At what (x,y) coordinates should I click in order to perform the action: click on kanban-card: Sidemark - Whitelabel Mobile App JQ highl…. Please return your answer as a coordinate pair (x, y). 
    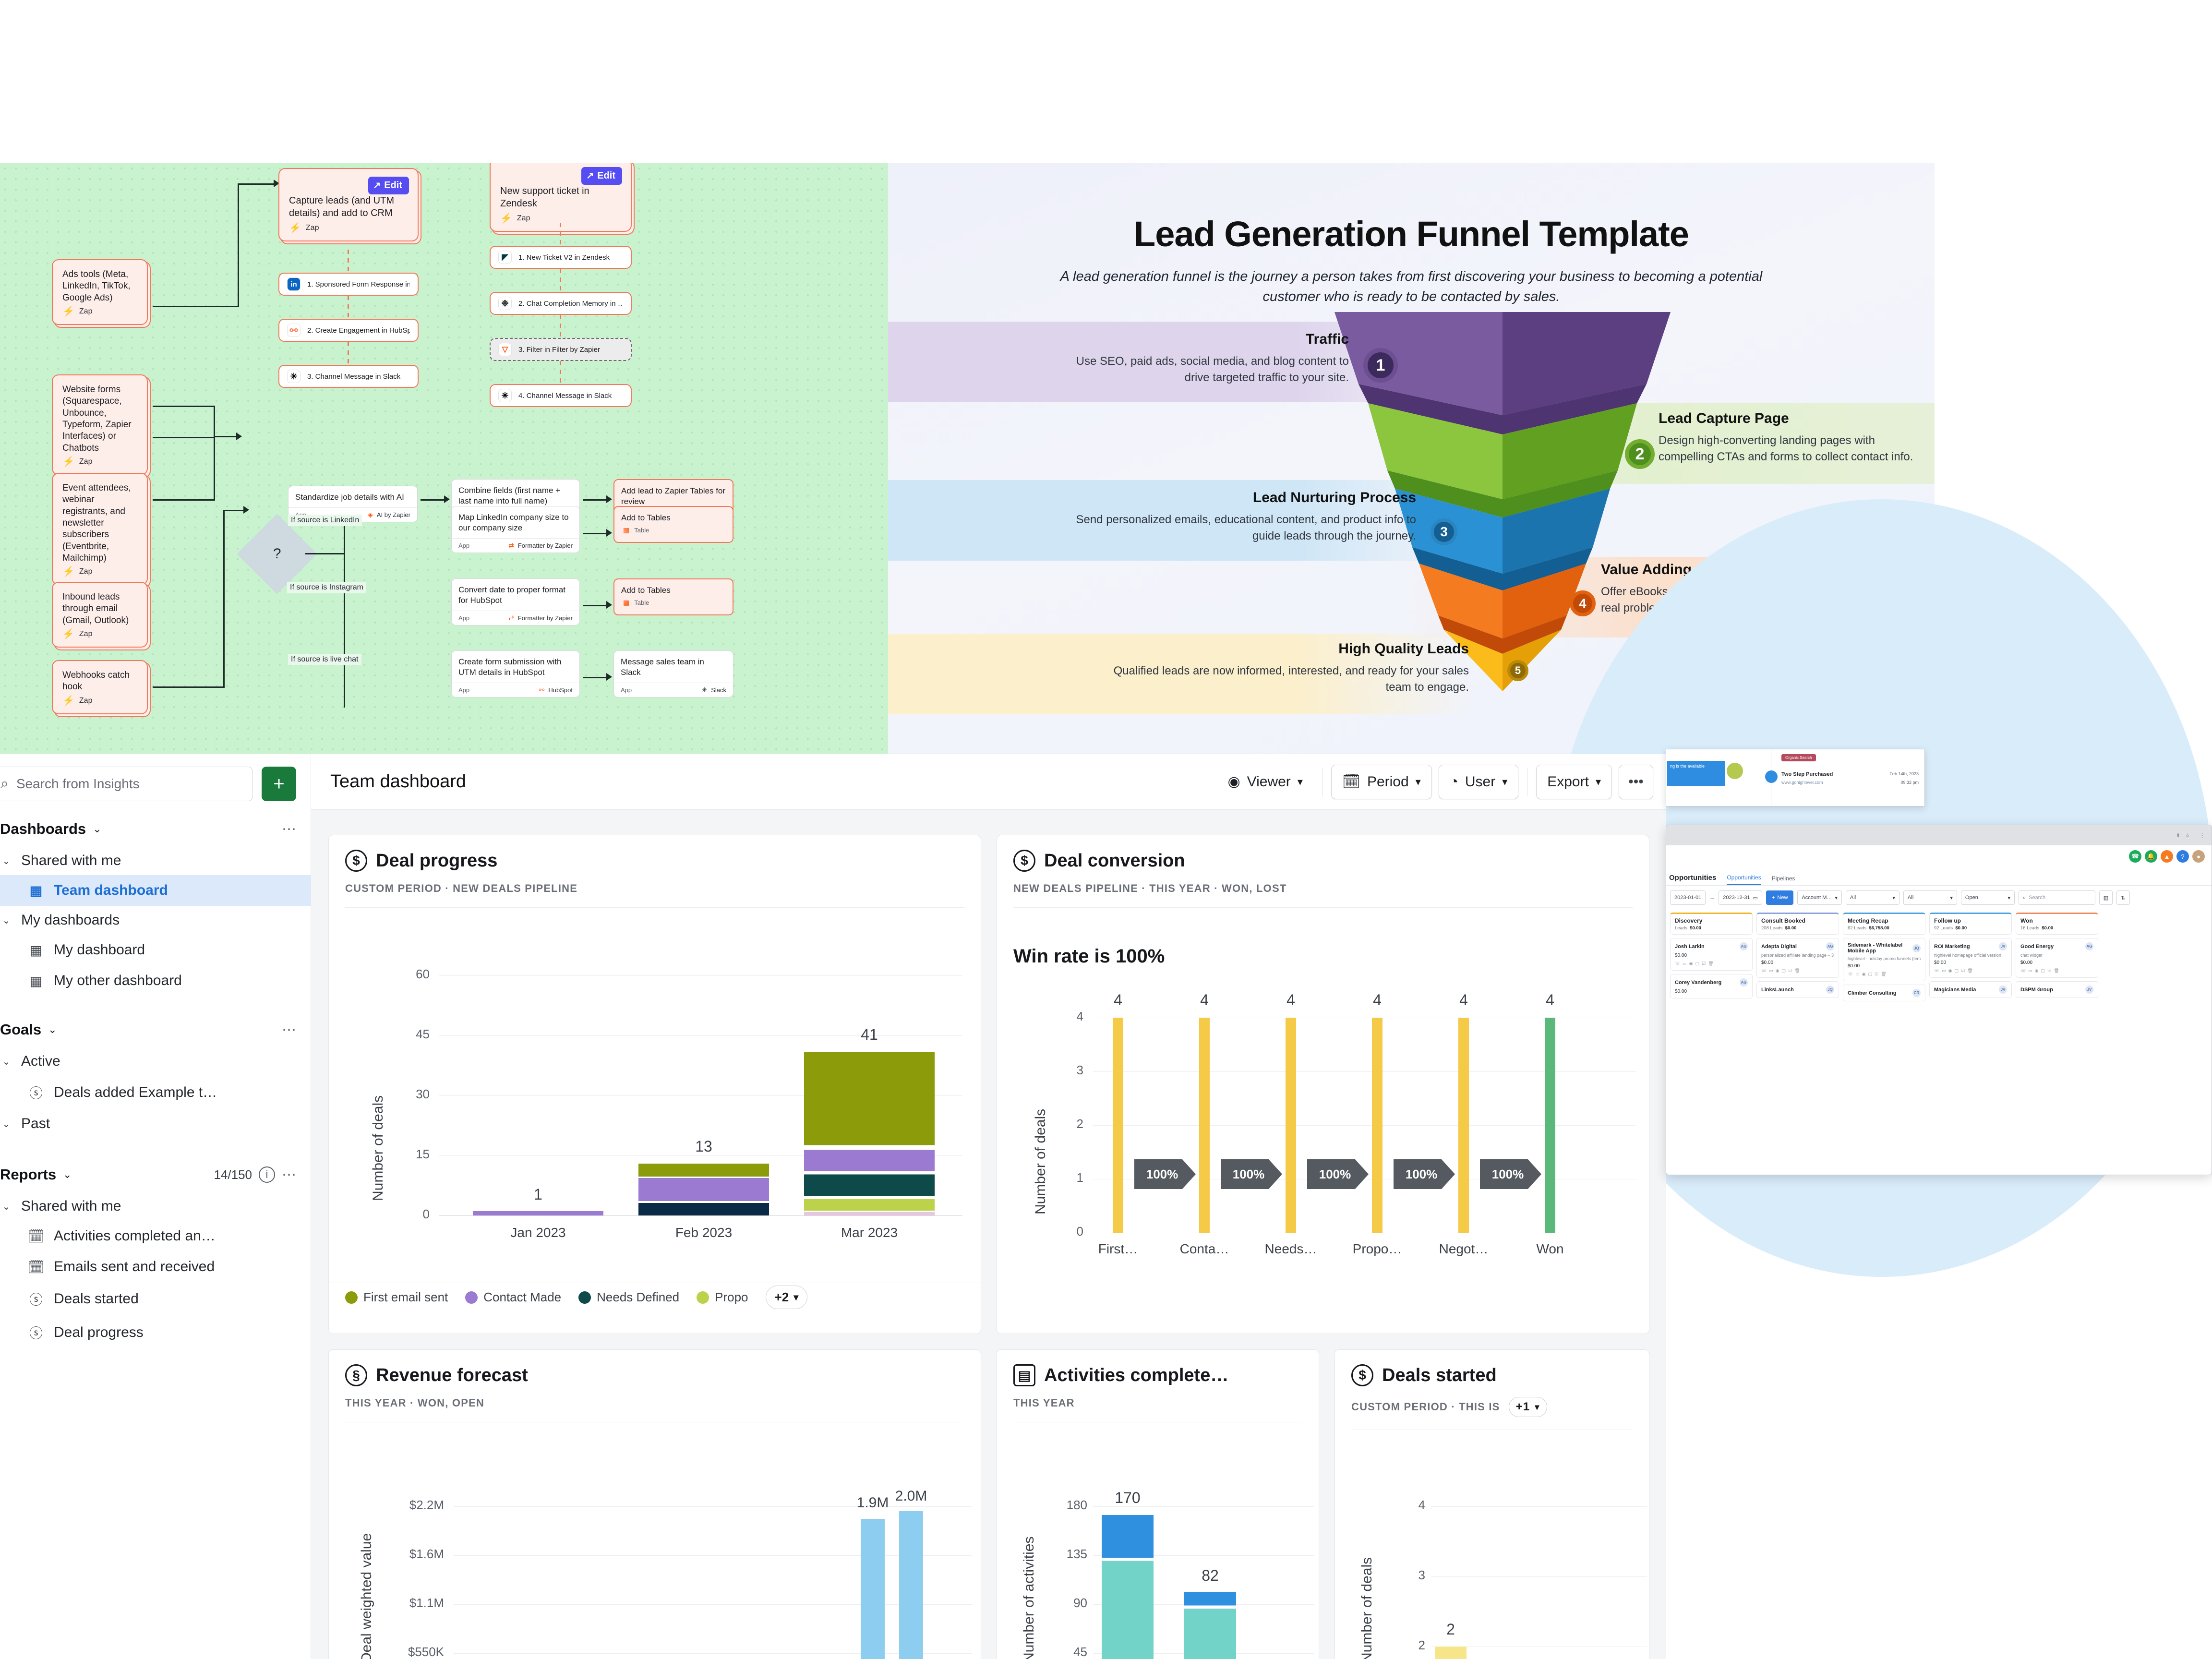
    Looking at the image, I should click on (1884, 959).